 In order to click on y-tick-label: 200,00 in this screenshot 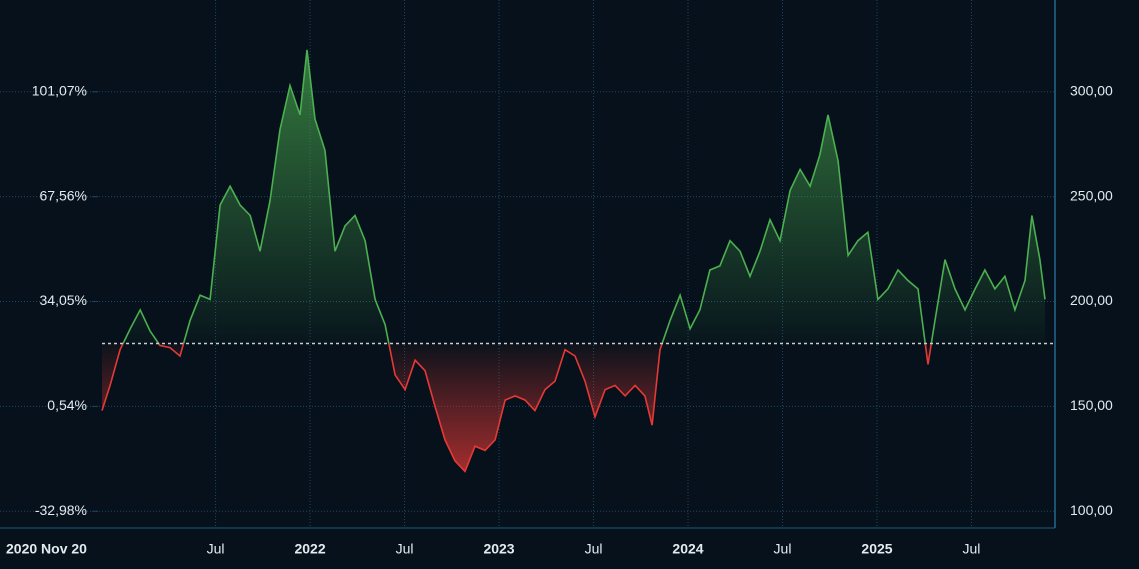, I will do `click(1091, 300)`.